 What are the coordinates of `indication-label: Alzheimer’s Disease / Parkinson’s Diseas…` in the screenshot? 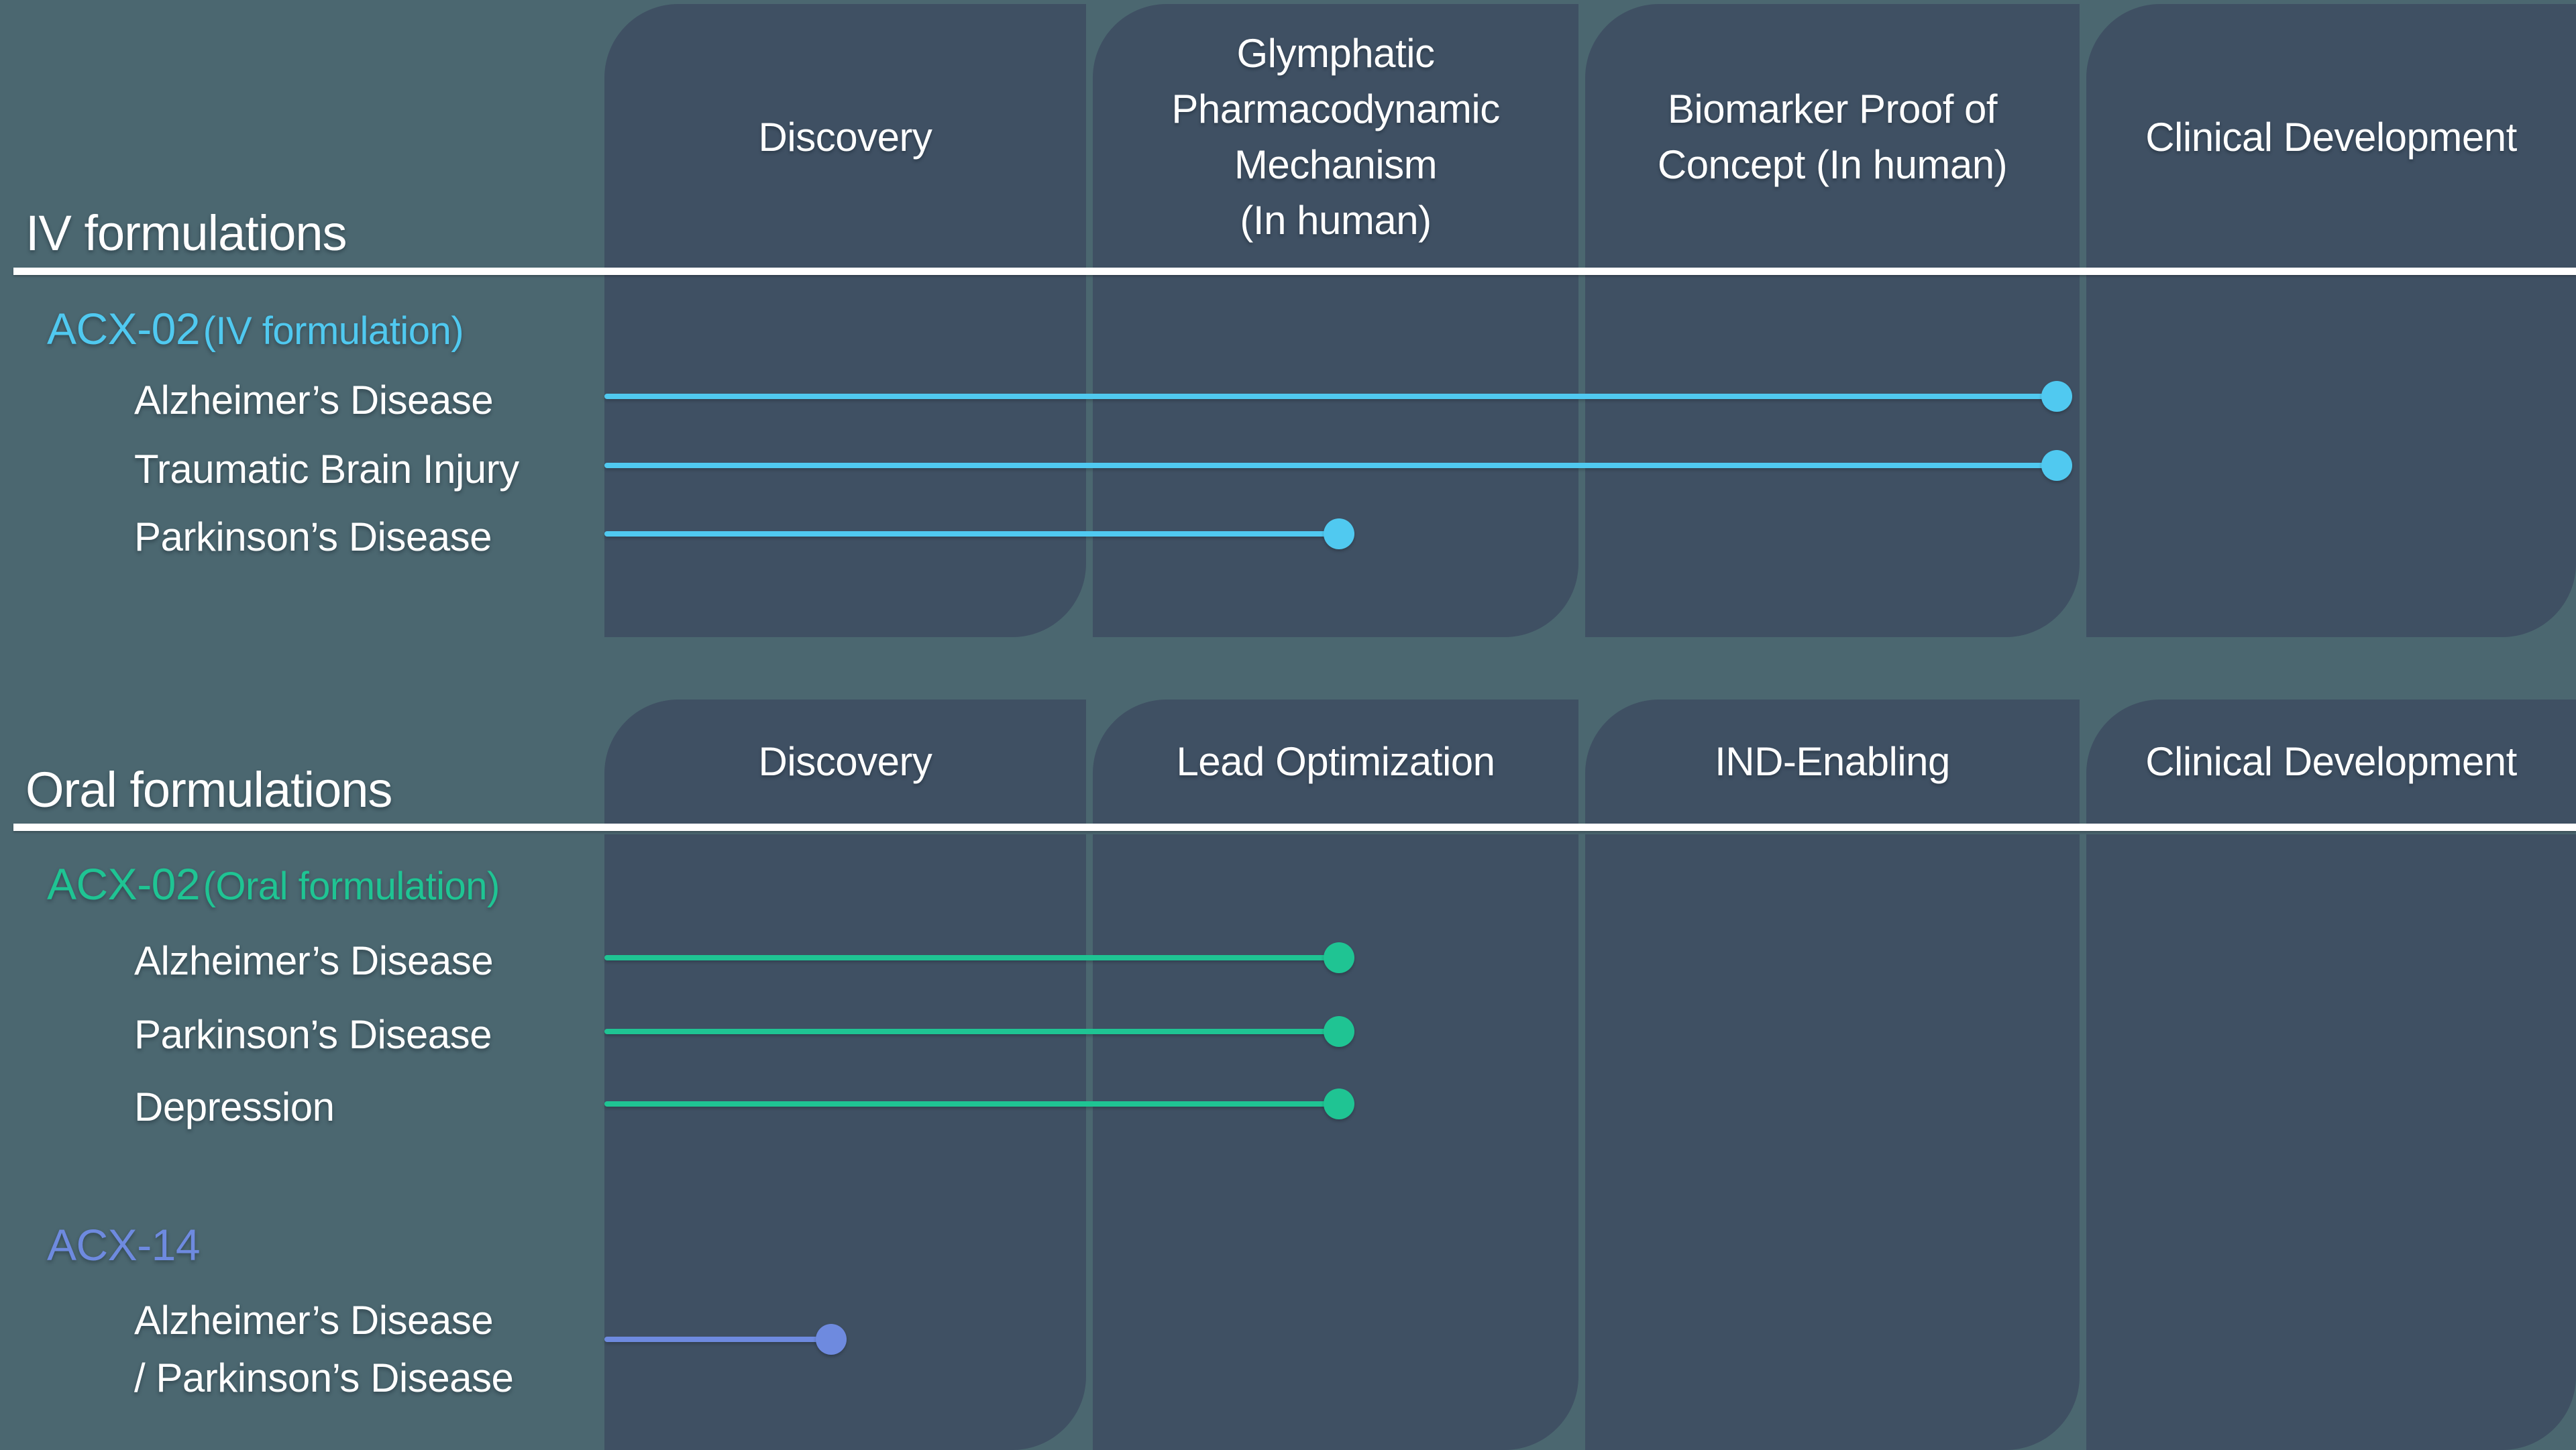 It's located at (324, 1349).